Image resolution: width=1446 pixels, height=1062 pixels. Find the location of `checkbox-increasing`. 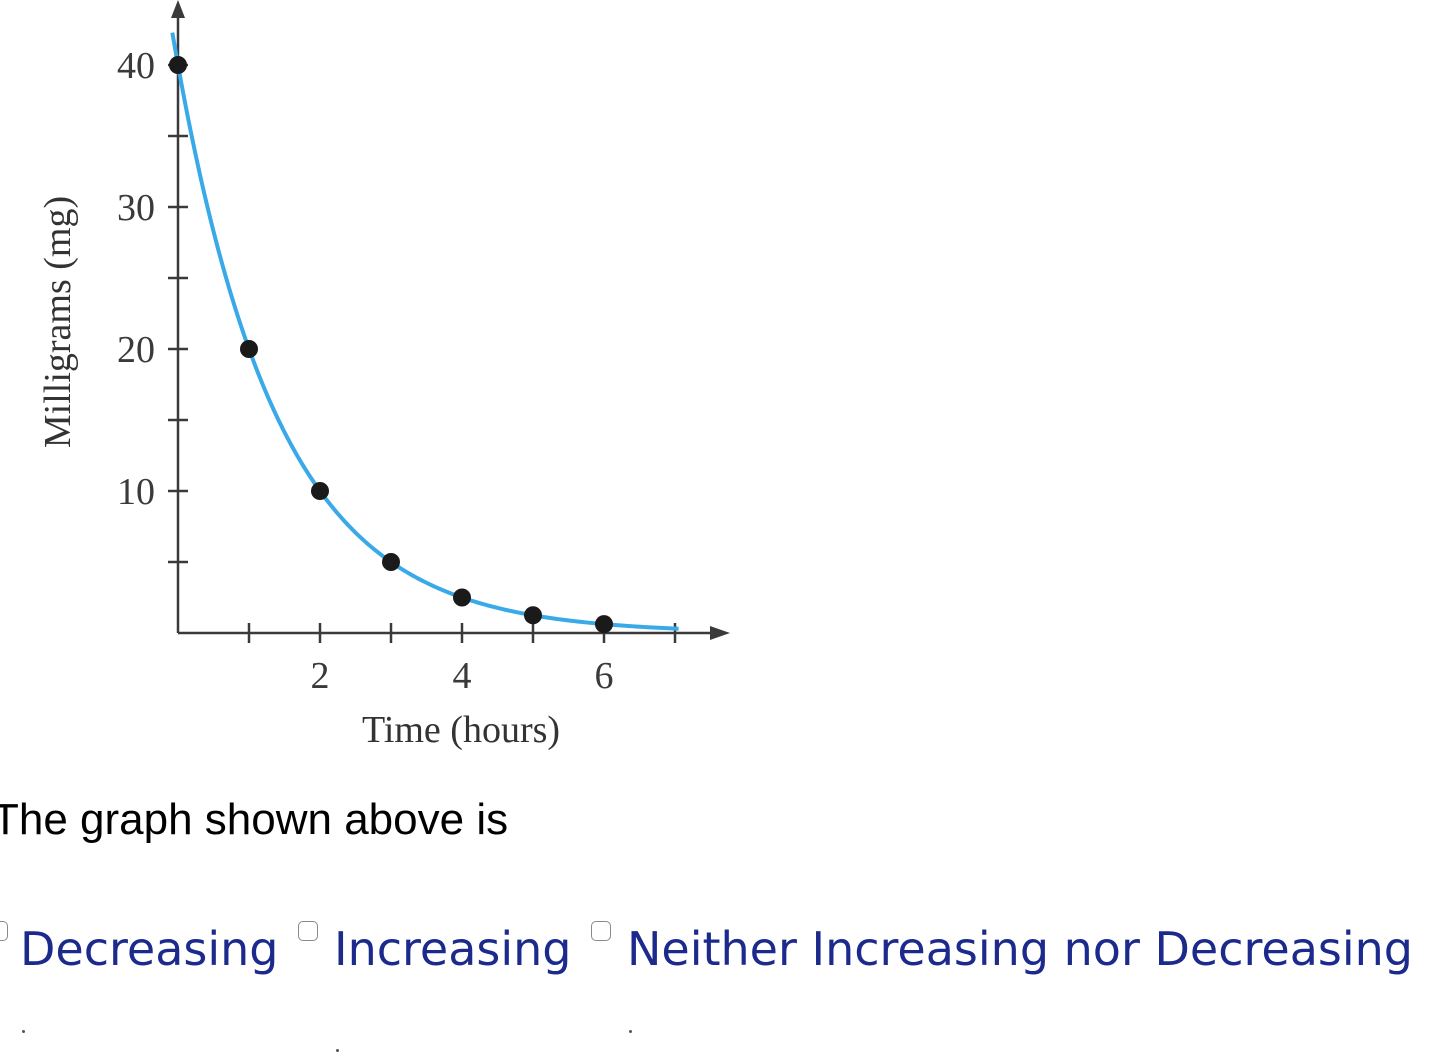

checkbox-increasing is located at coordinates (308, 931).